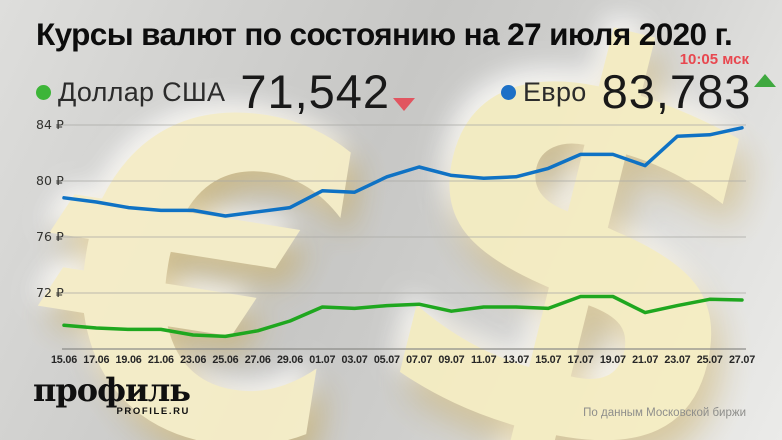 This screenshot has width=782, height=440. Describe the element at coordinates (709, 360) in the screenshot. I see `x-axis-label: 25.07` at that location.